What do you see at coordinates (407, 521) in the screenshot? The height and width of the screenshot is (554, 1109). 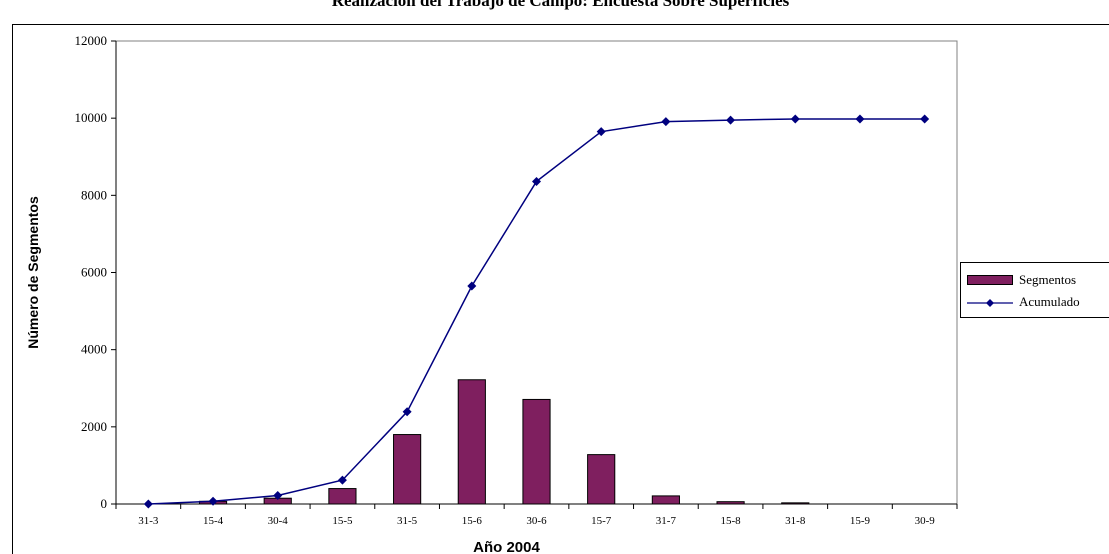 I see `x-tick-label: 31-5` at bounding box center [407, 521].